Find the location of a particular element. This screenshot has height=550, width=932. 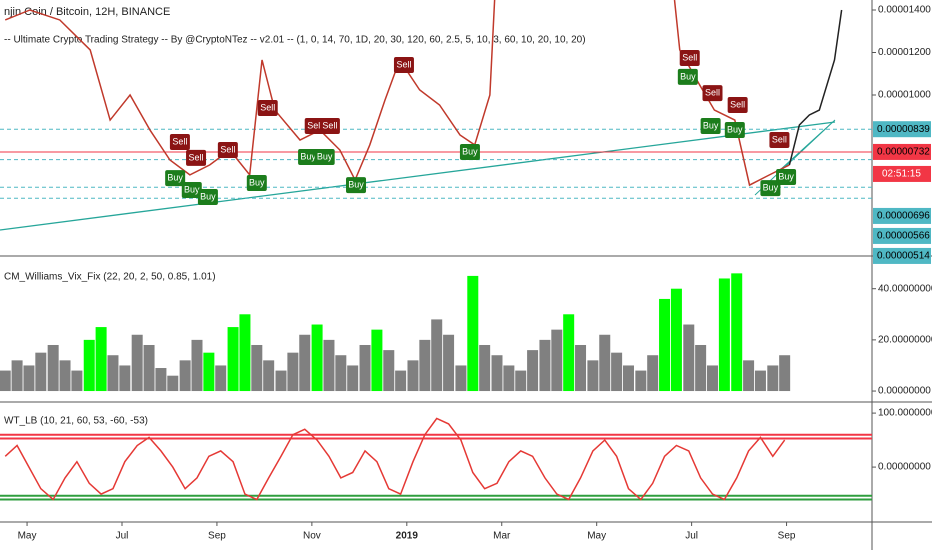

y-tick-label: 0.00001000 is located at coordinates (904, 95).